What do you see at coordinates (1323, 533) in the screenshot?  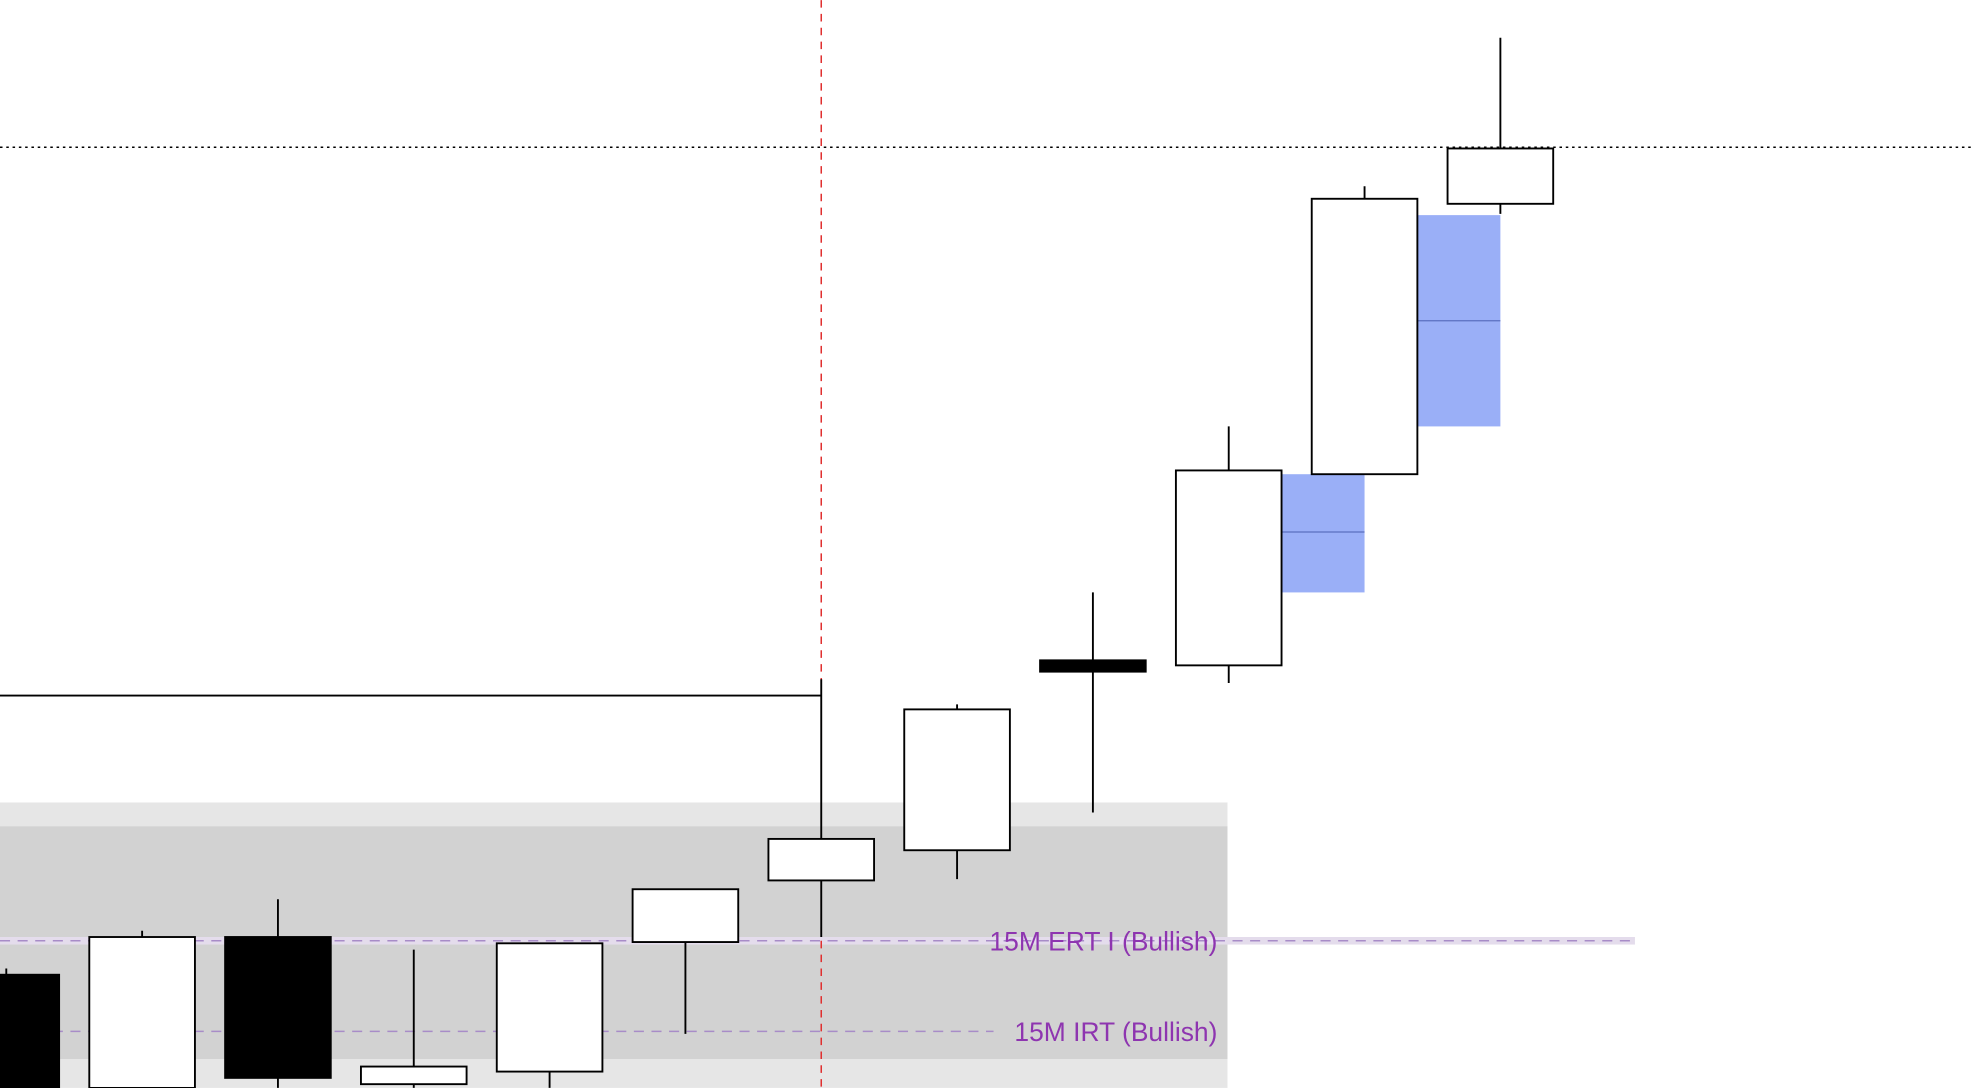 I see `fair-value-gap` at bounding box center [1323, 533].